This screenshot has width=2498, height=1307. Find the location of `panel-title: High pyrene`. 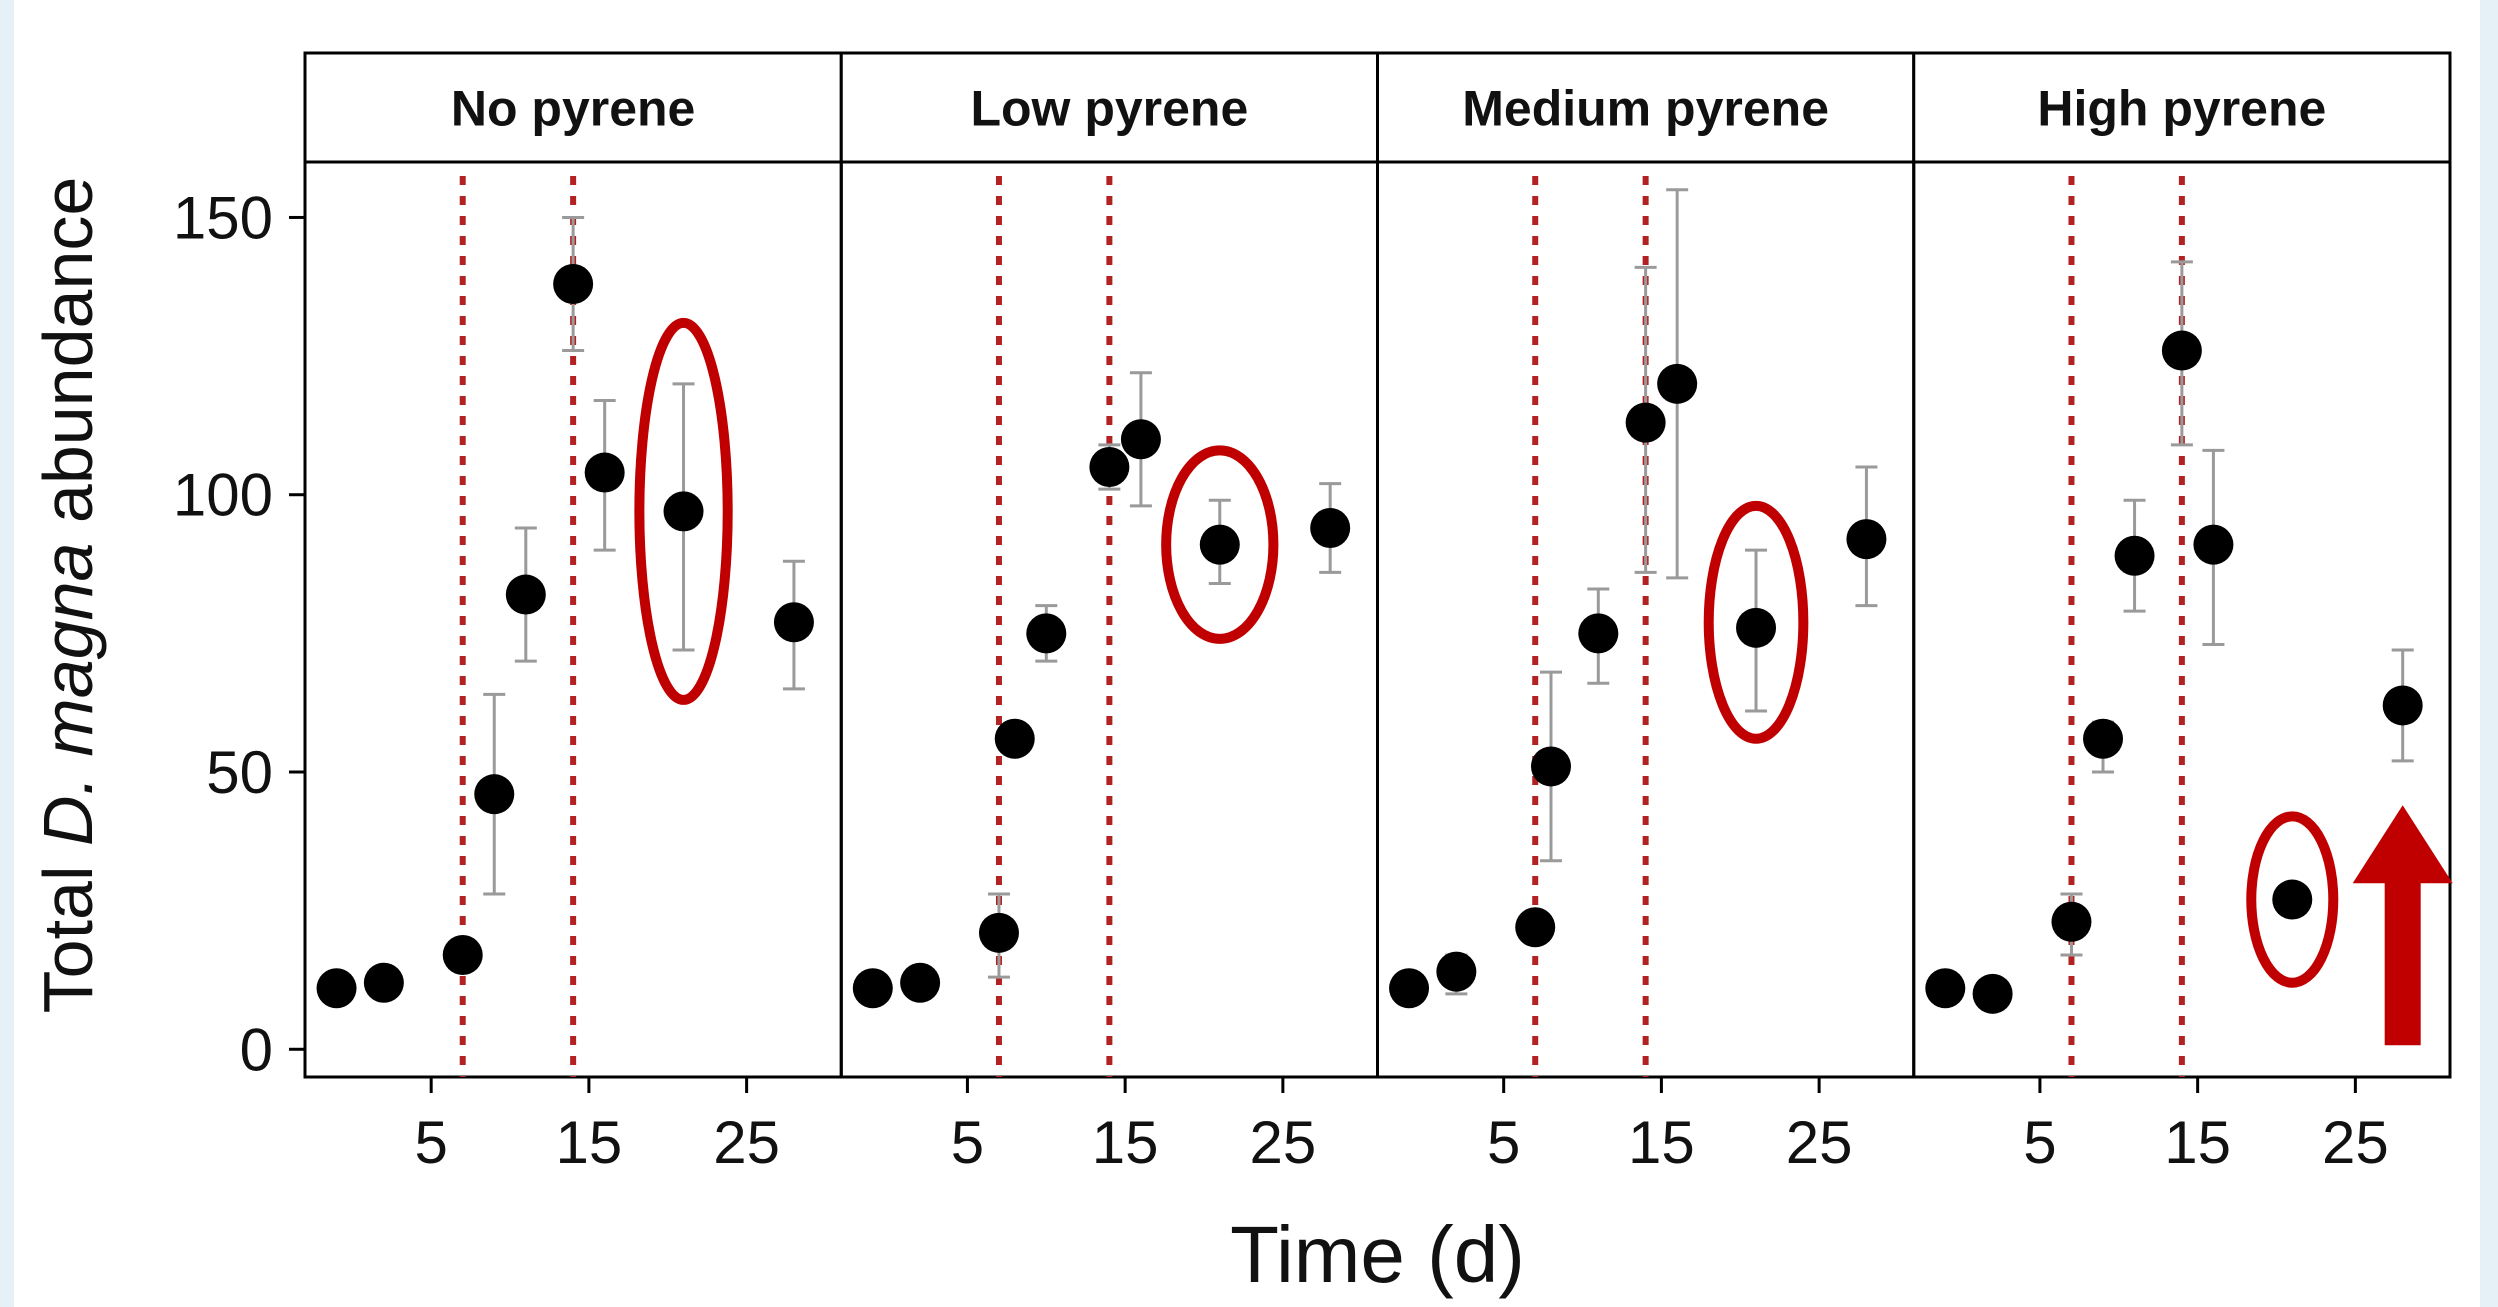

panel-title: High pyrene is located at coordinates (2181, 109).